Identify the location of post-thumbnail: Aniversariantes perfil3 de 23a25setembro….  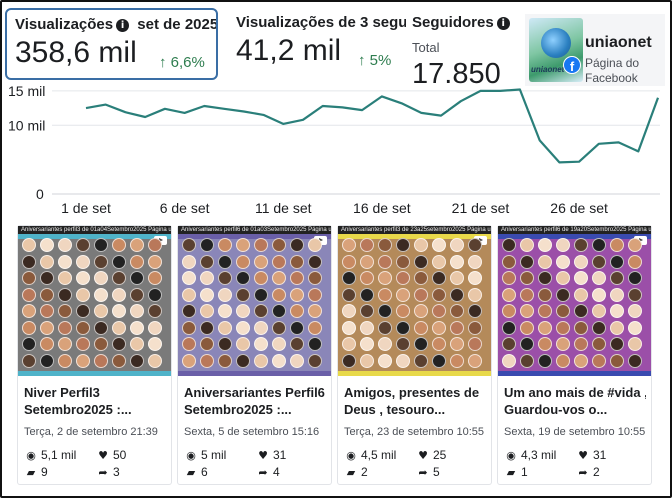
(414, 301).